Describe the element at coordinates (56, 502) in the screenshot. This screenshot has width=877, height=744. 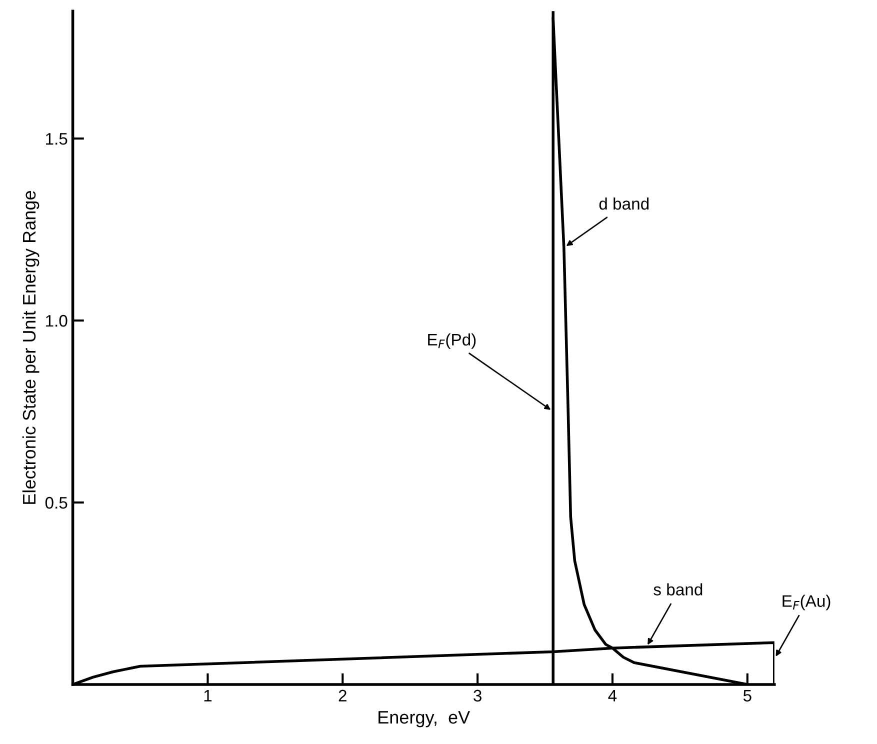
I see `y-tick-label: 0.5` at that location.